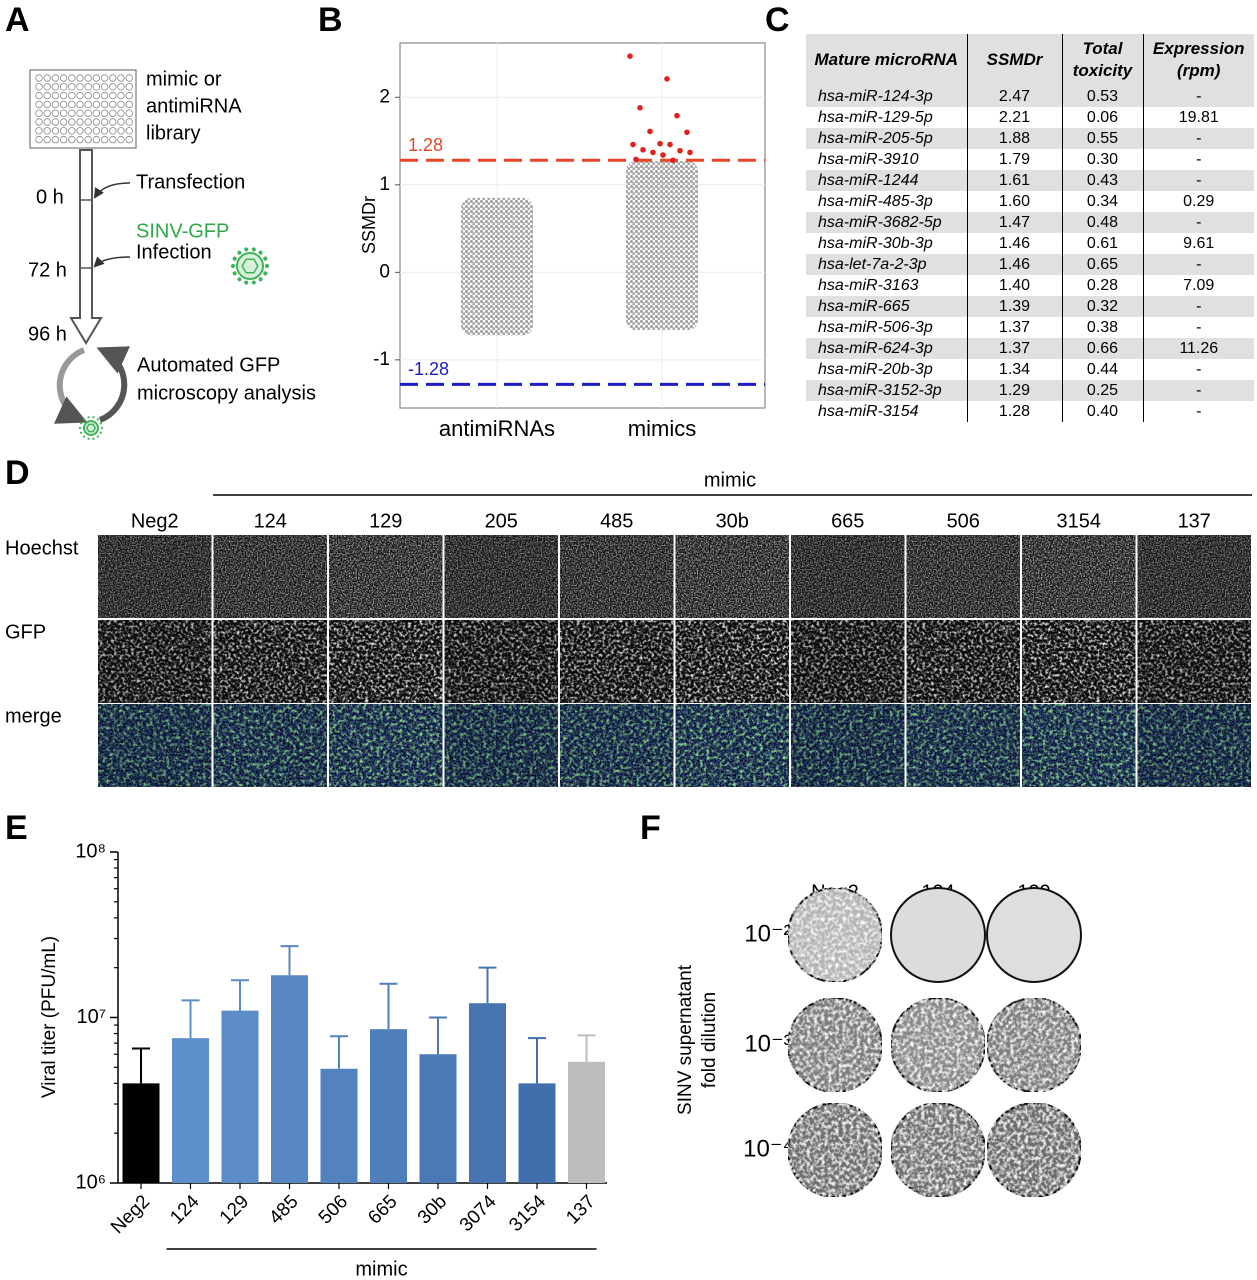  What do you see at coordinates (33, 716) in the screenshot?
I see `row-label: merge` at bounding box center [33, 716].